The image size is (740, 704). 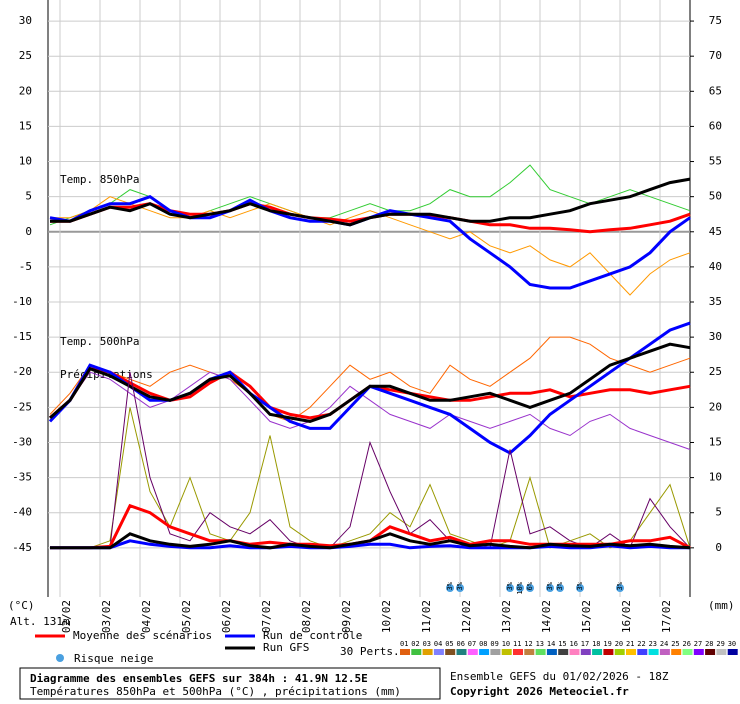 I want to click on member-number: 28, so click(x=709, y=644).